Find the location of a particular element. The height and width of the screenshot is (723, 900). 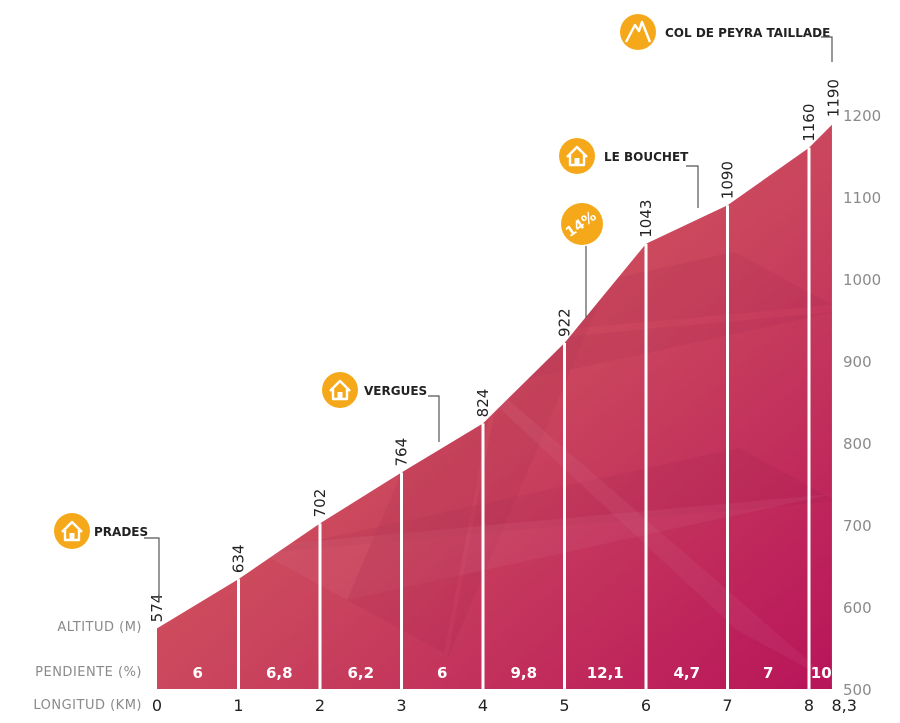

mountain-icon is located at coordinates (638, 32).